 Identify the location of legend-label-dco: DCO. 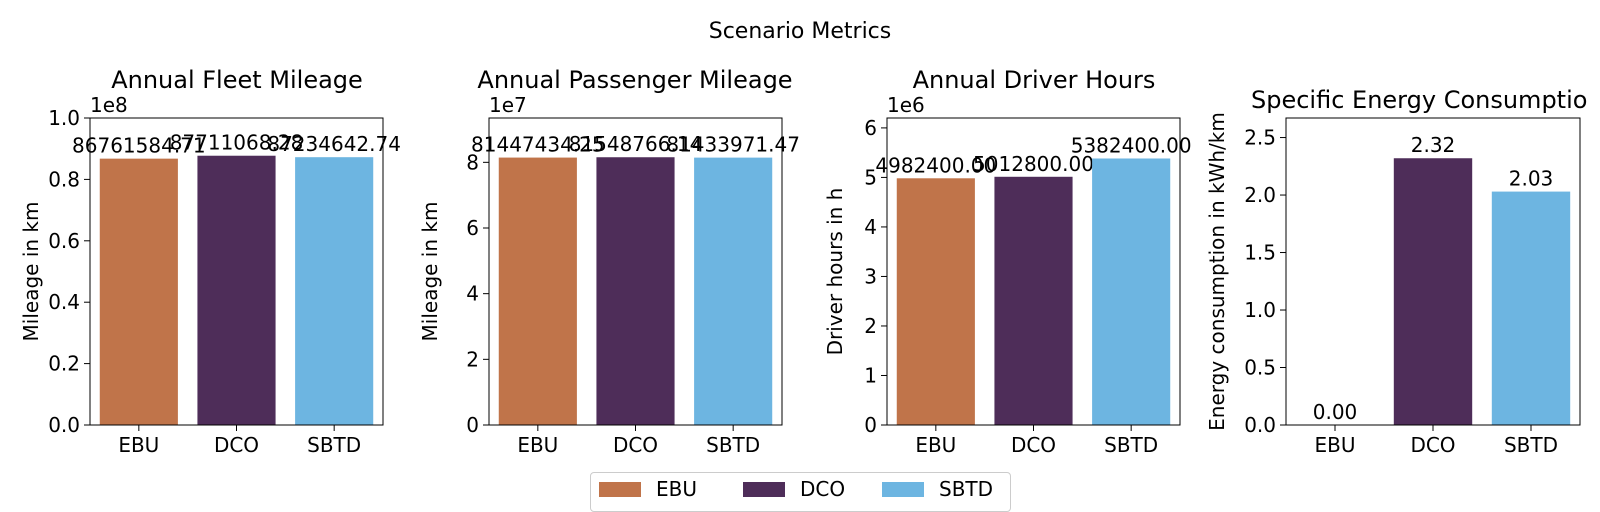
(823, 489).